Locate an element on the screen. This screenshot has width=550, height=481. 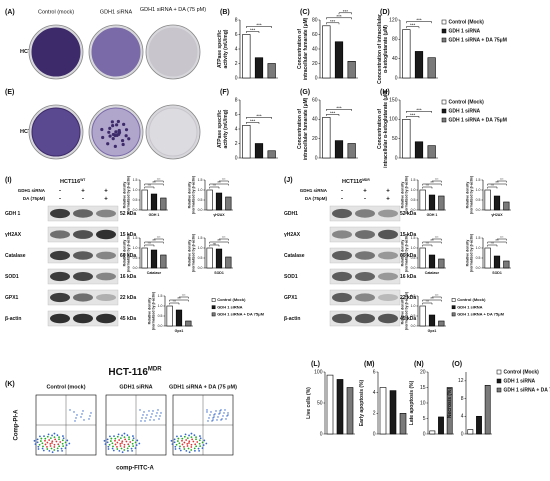
protein-label: GPX1 is located at coordinates (291, 298).